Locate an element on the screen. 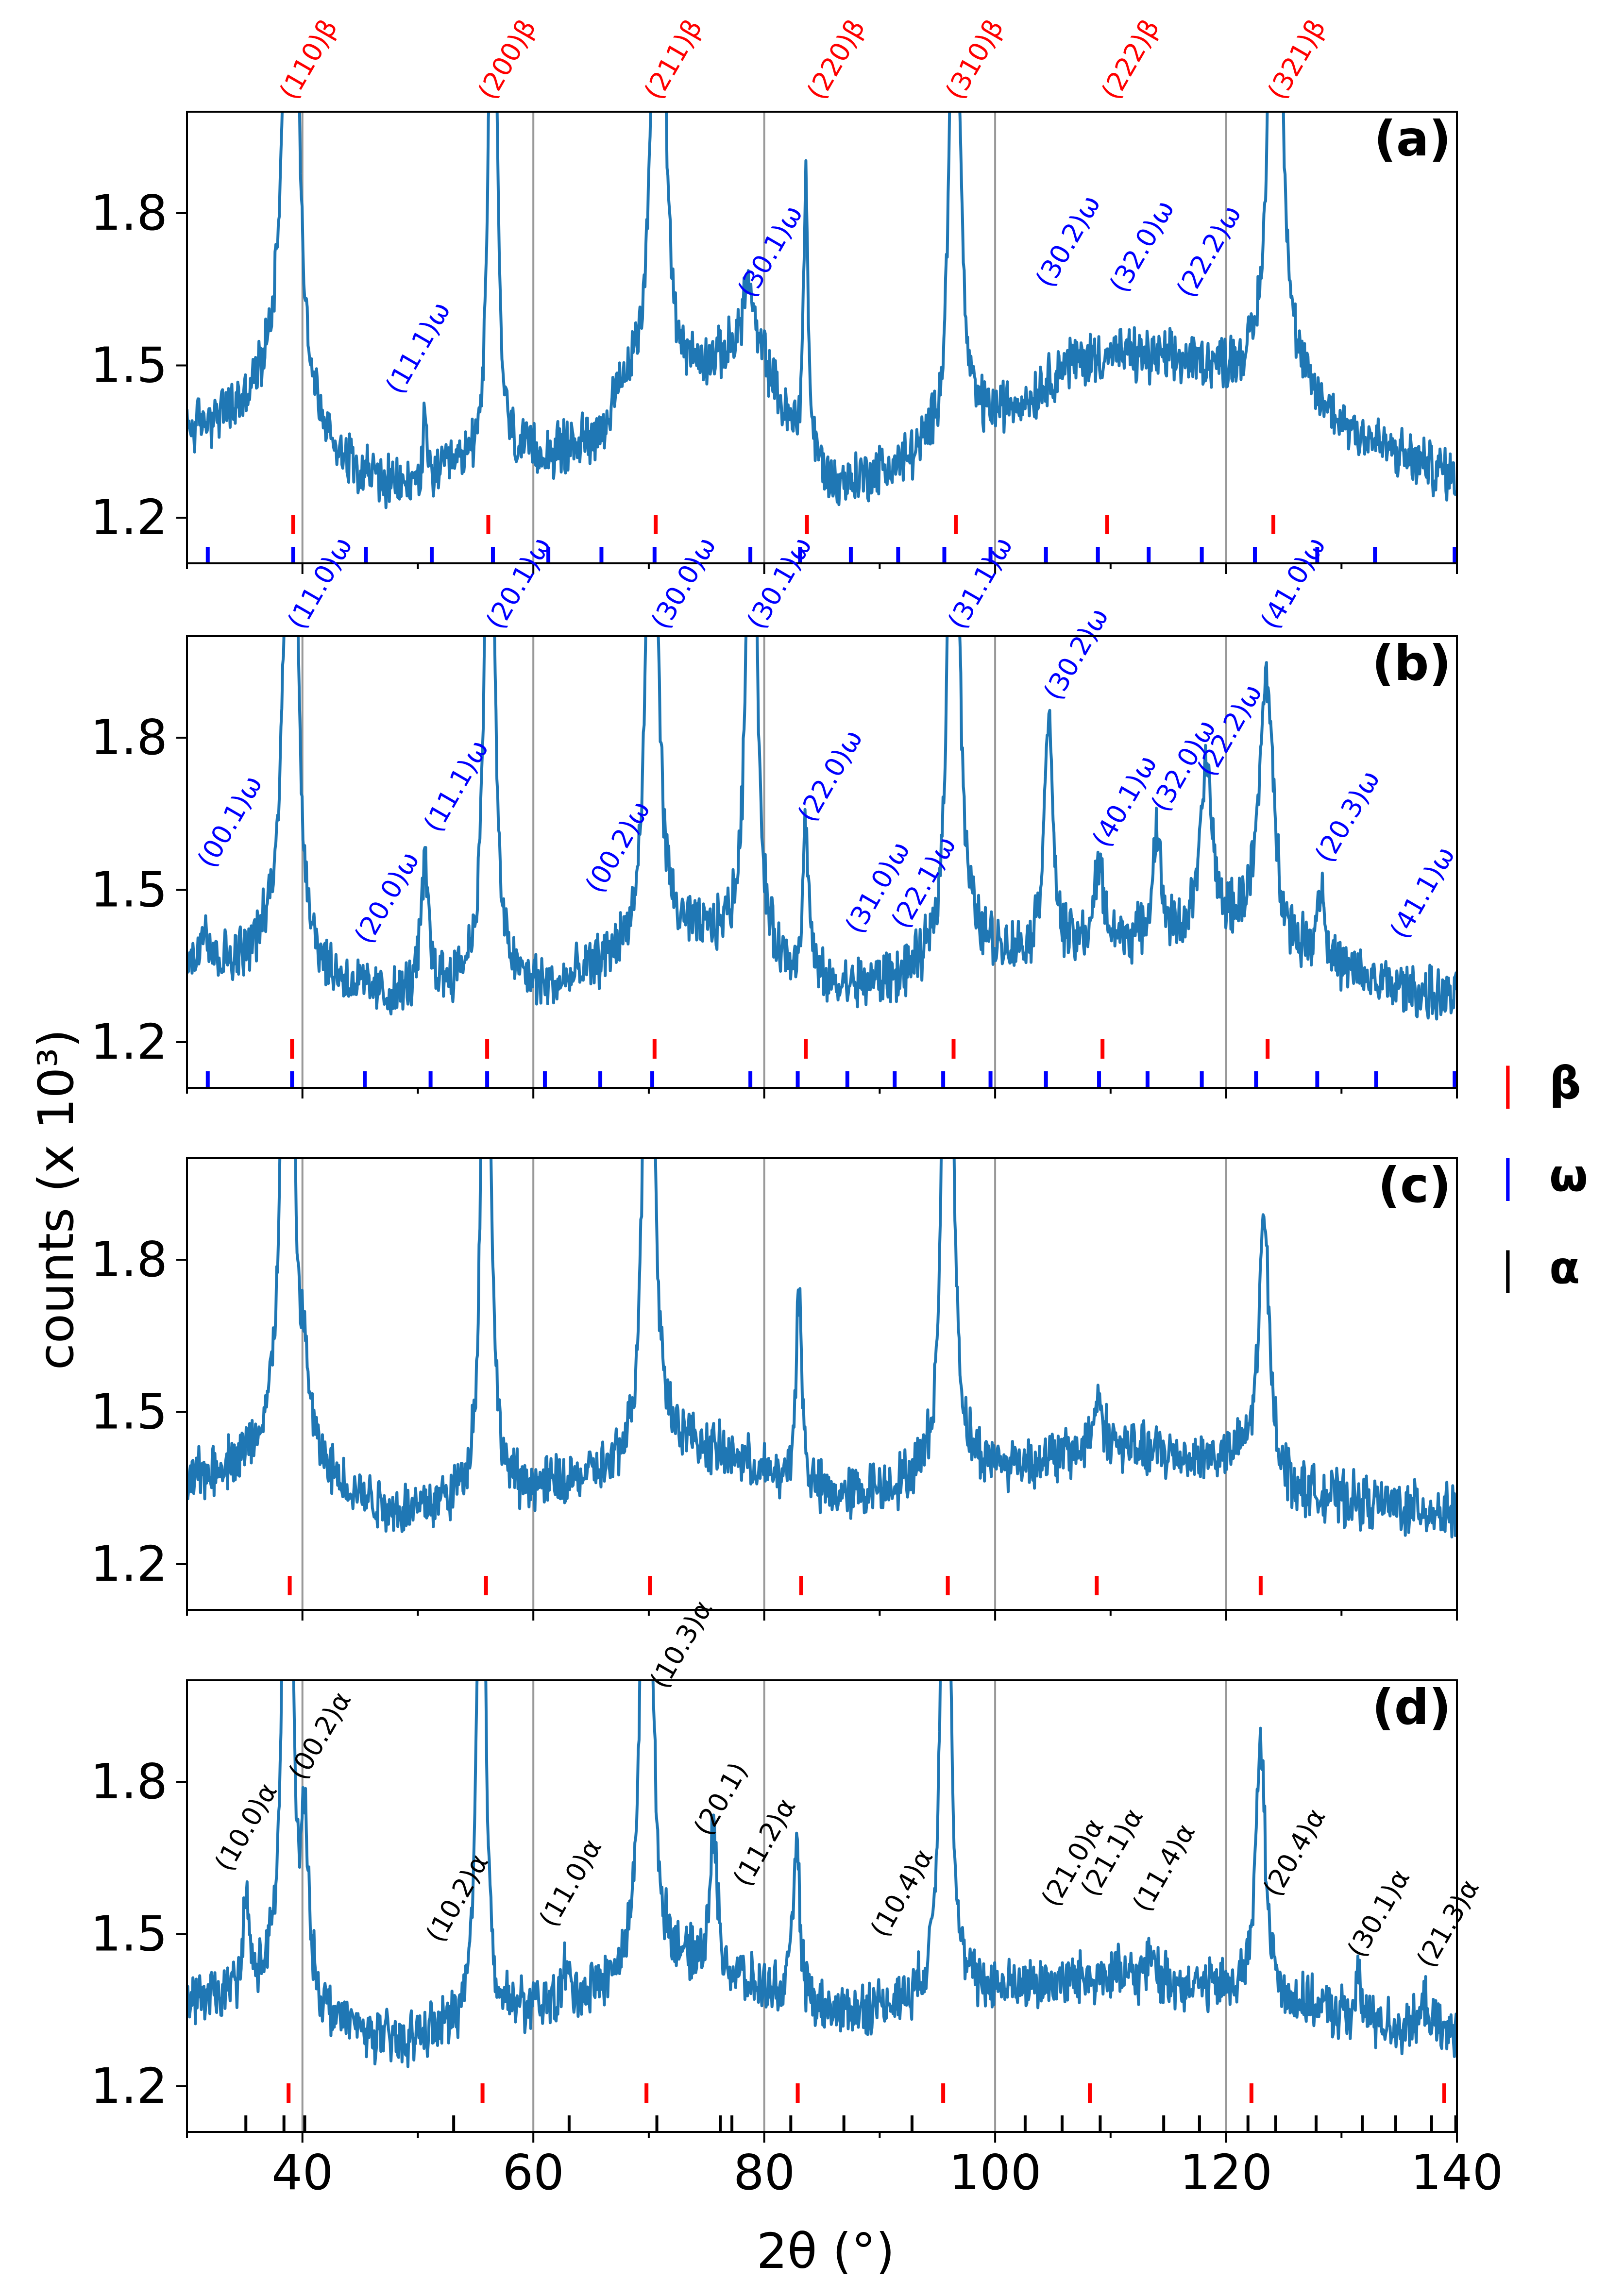 This screenshot has height=2281, width=1624. panel-c-label: (c) is located at coordinates (1414, 1185).